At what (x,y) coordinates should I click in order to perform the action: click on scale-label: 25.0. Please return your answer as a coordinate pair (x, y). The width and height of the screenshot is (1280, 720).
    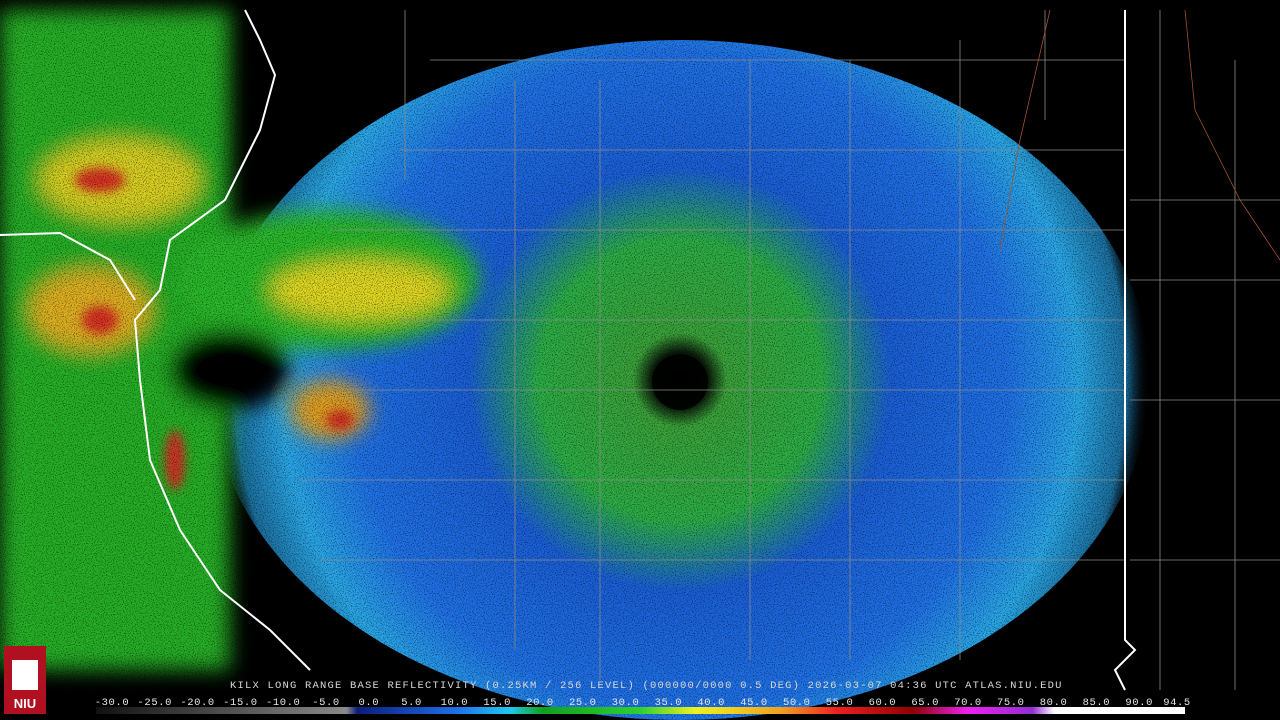
    Looking at the image, I should click on (583, 703).